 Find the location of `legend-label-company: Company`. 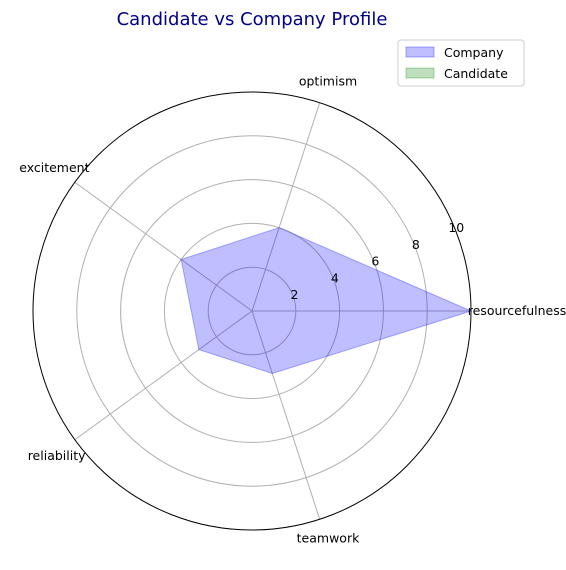

legend-label-company: Company is located at coordinates (474, 52).